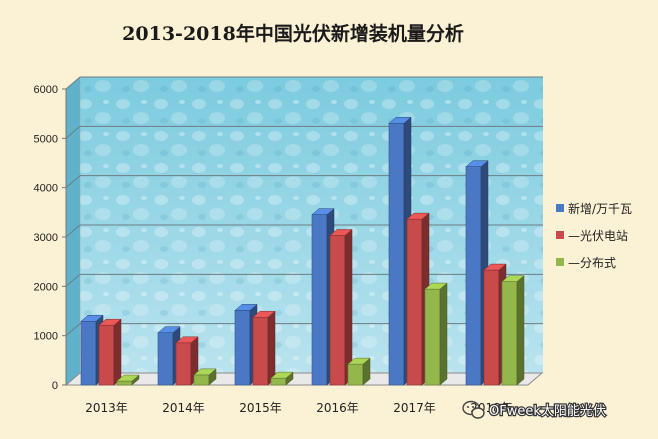 This screenshot has height=439, width=658. Describe the element at coordinates (473, 409) in the screenshot. I see `wechat-icon` at that location.